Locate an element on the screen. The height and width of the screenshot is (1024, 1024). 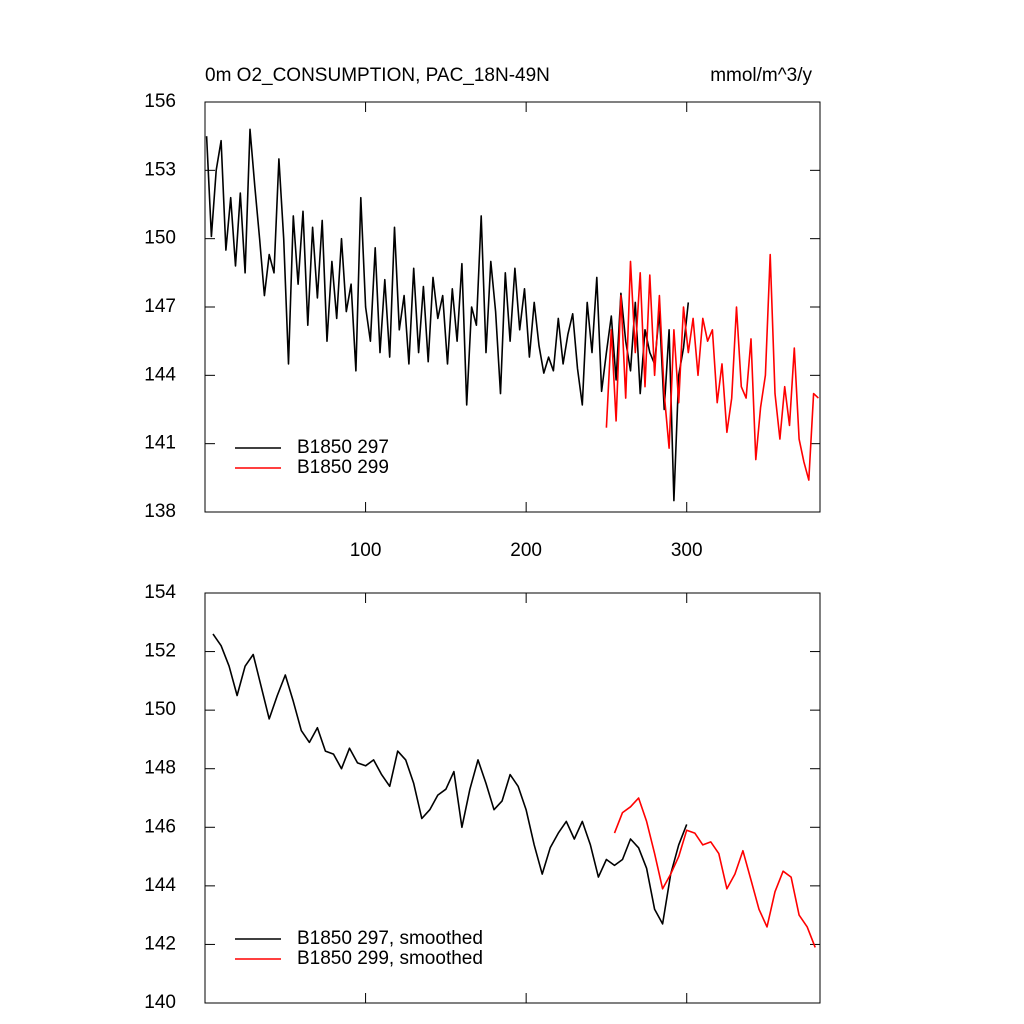
legend-label: B1850 299 is located at coordinates (343, 467).